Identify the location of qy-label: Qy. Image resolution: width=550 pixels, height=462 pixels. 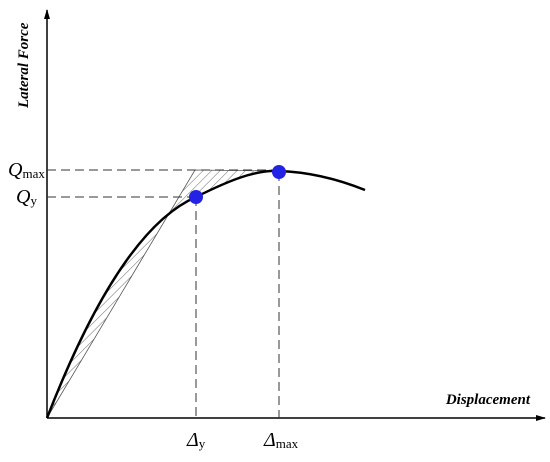
(26, 197).